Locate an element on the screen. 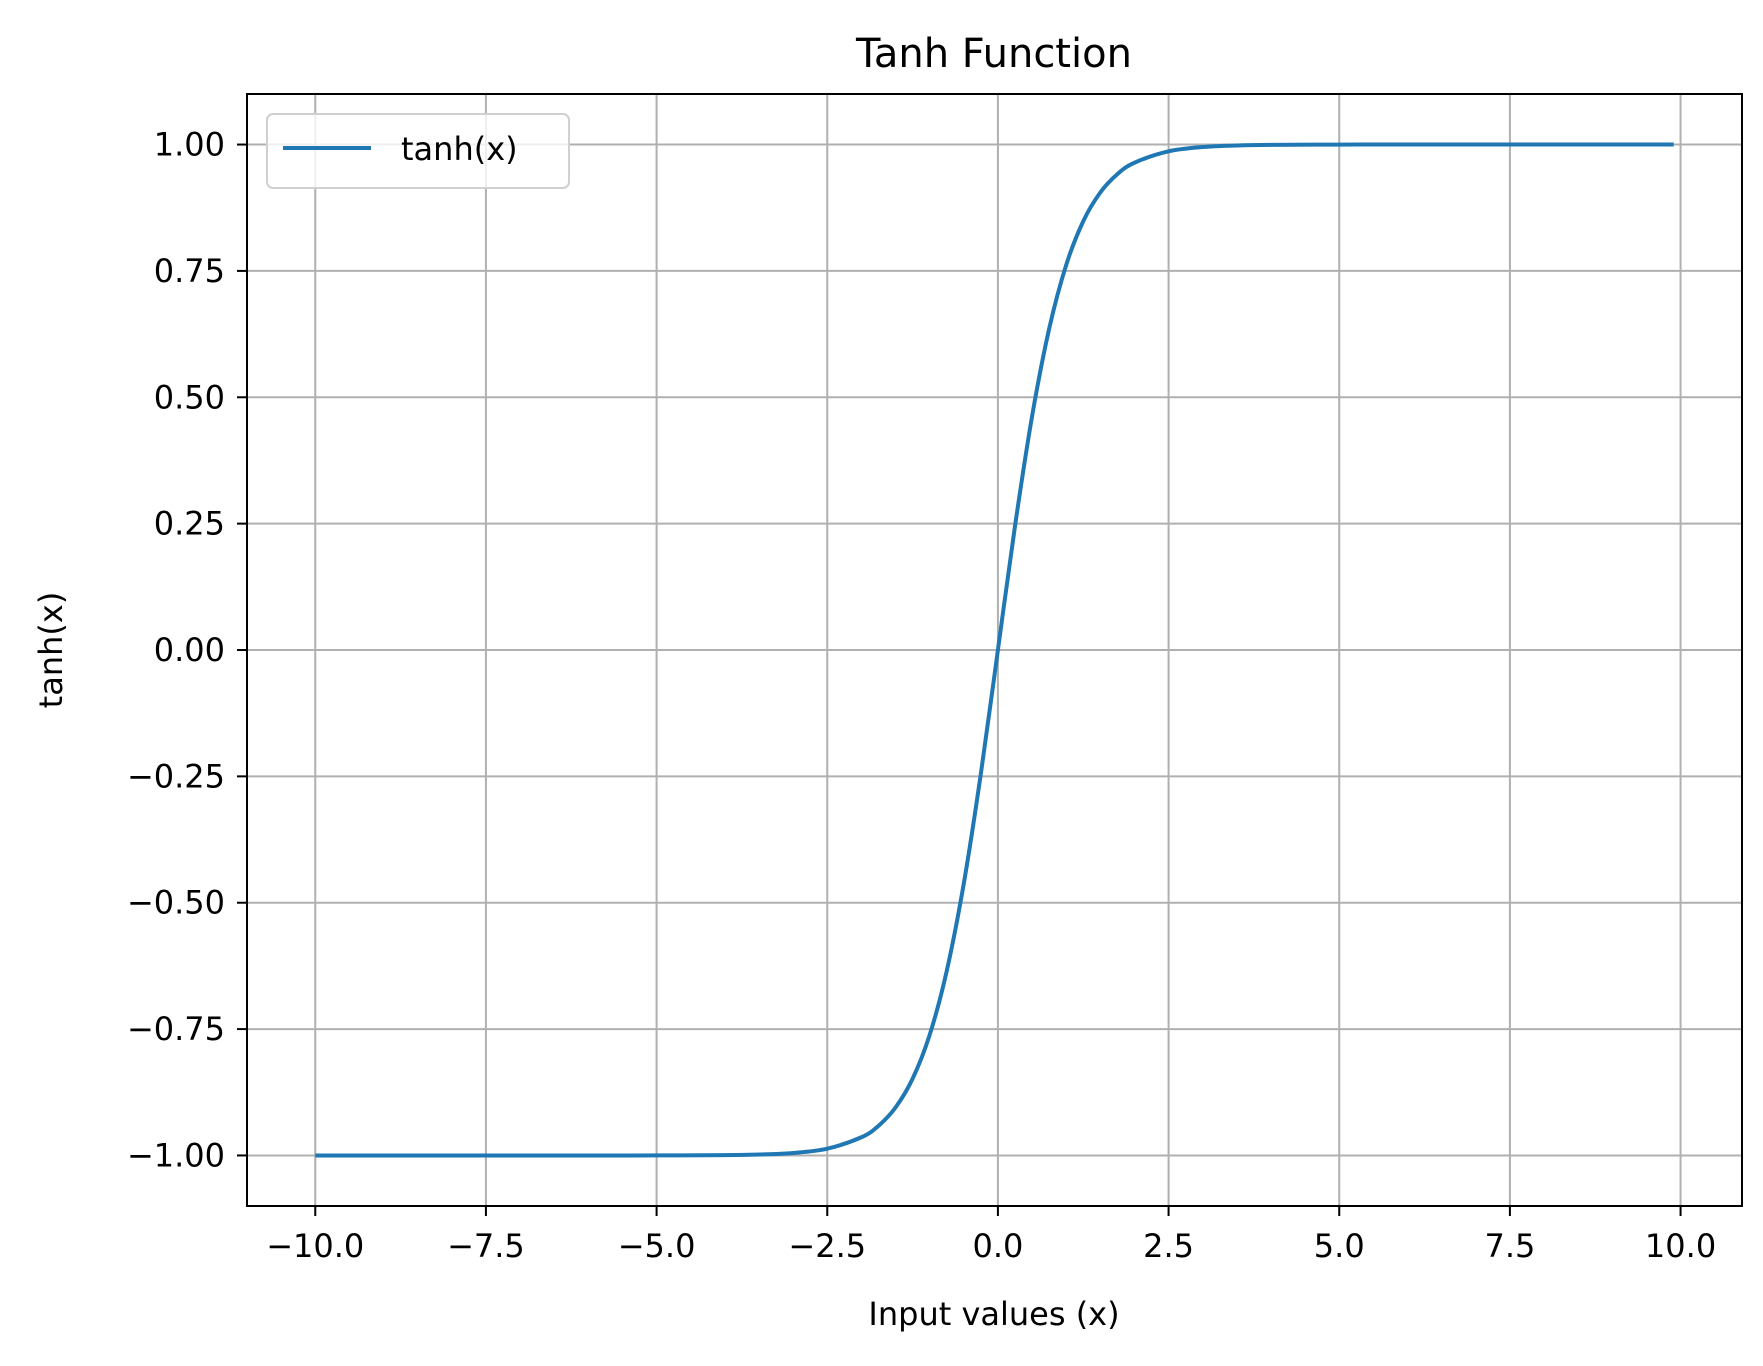 The width and height of the screenshot is (1763, 1366). y-axis-label: tanh(x) is located at coordinates (51, 650).